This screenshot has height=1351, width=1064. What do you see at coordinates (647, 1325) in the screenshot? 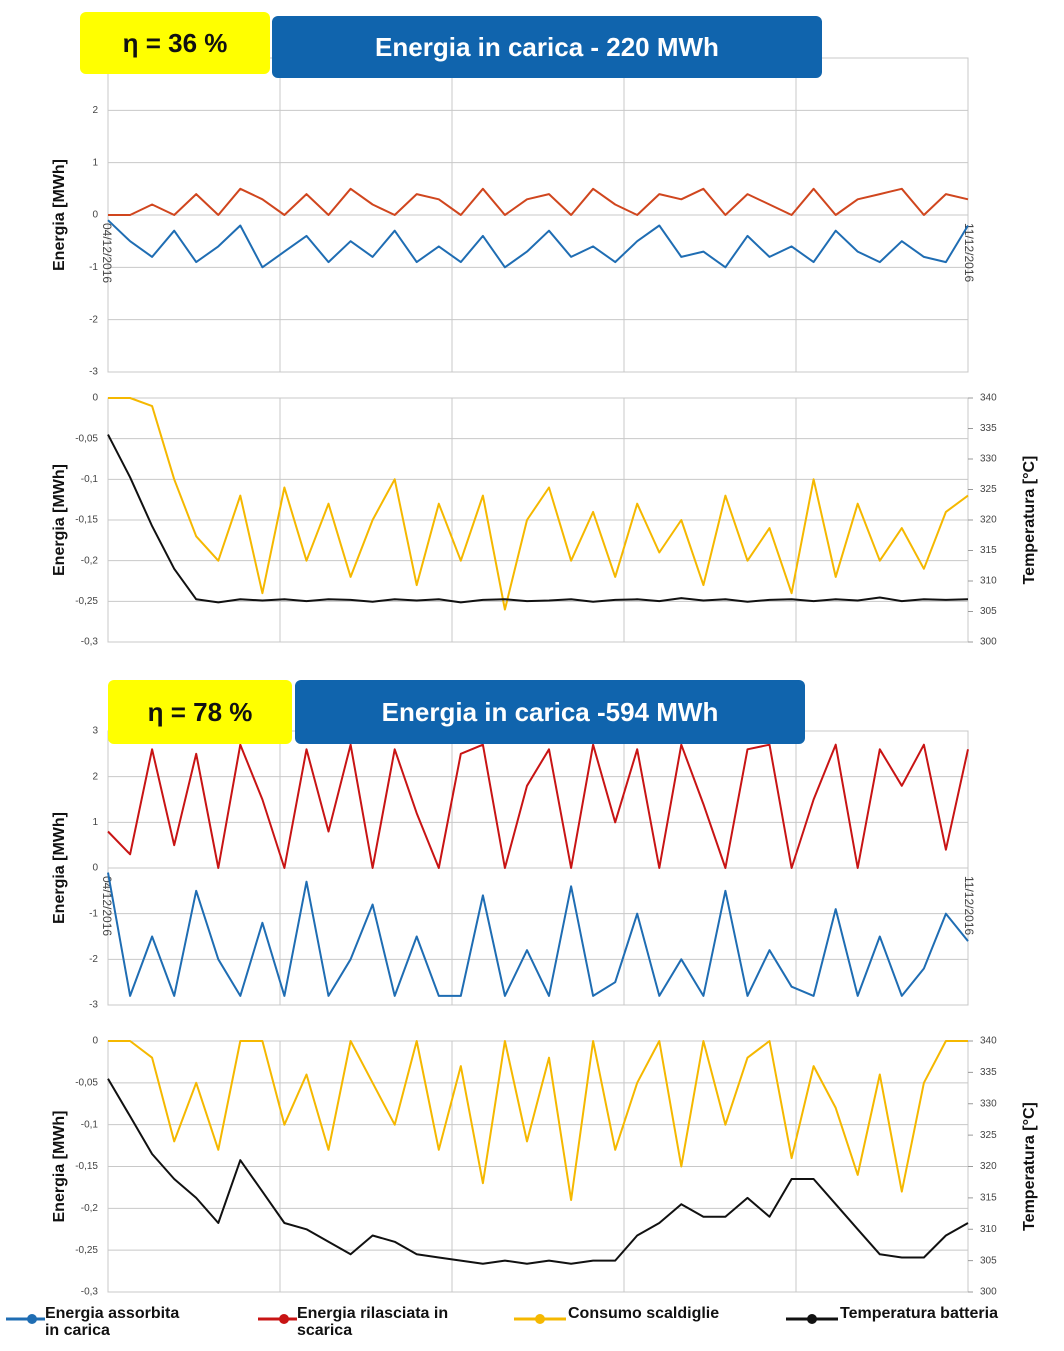
I see `legend-item: Consumo scaldiglie` at bounding box center [647, 1325].